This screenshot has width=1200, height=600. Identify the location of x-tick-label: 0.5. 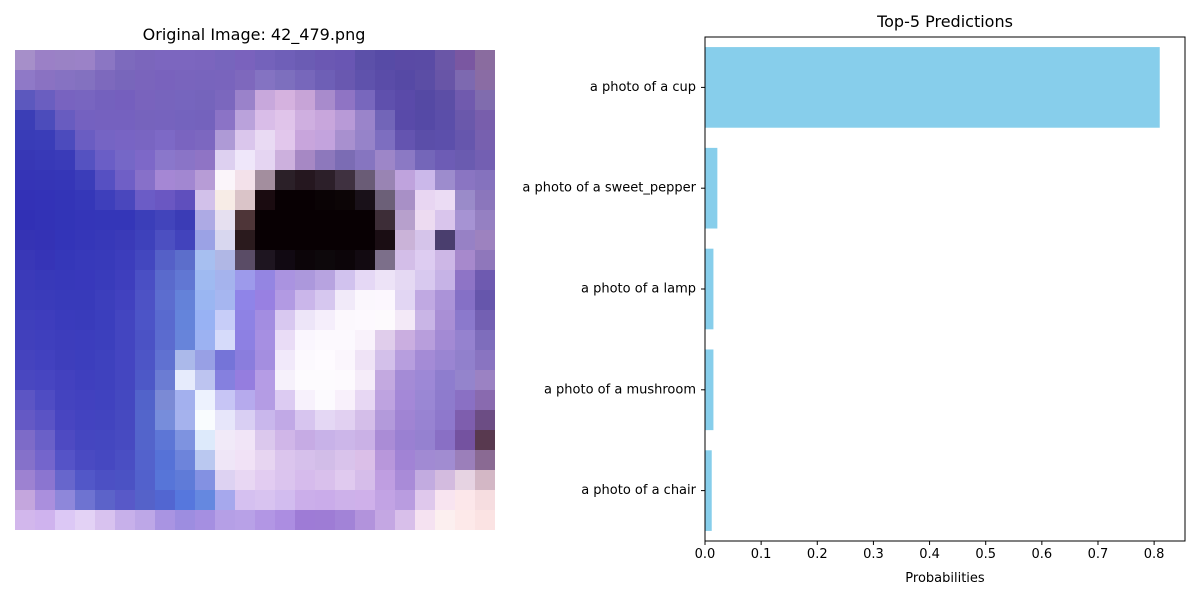
(985, 554).